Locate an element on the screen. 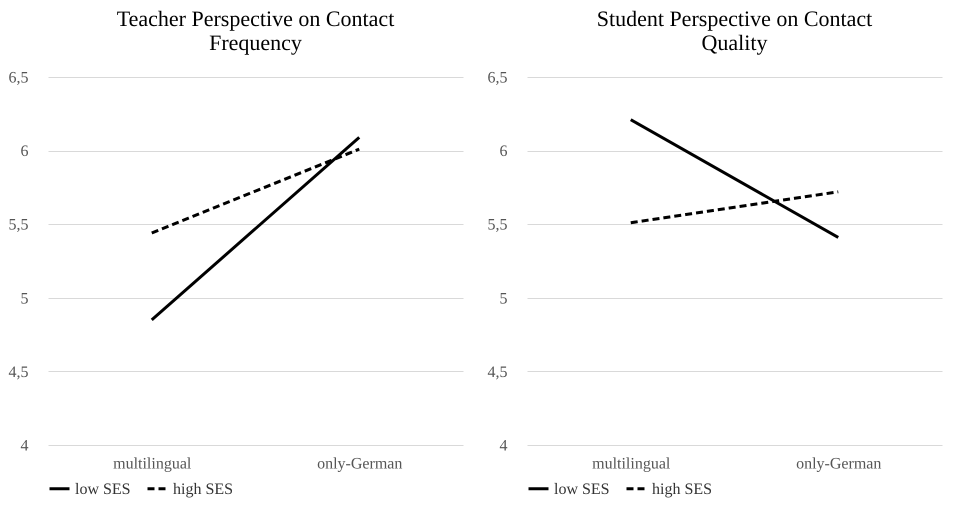 The image size is (958, 517). chart-title: Teacher Perspective on Contact Frequency is located at coordinates (255, 30).